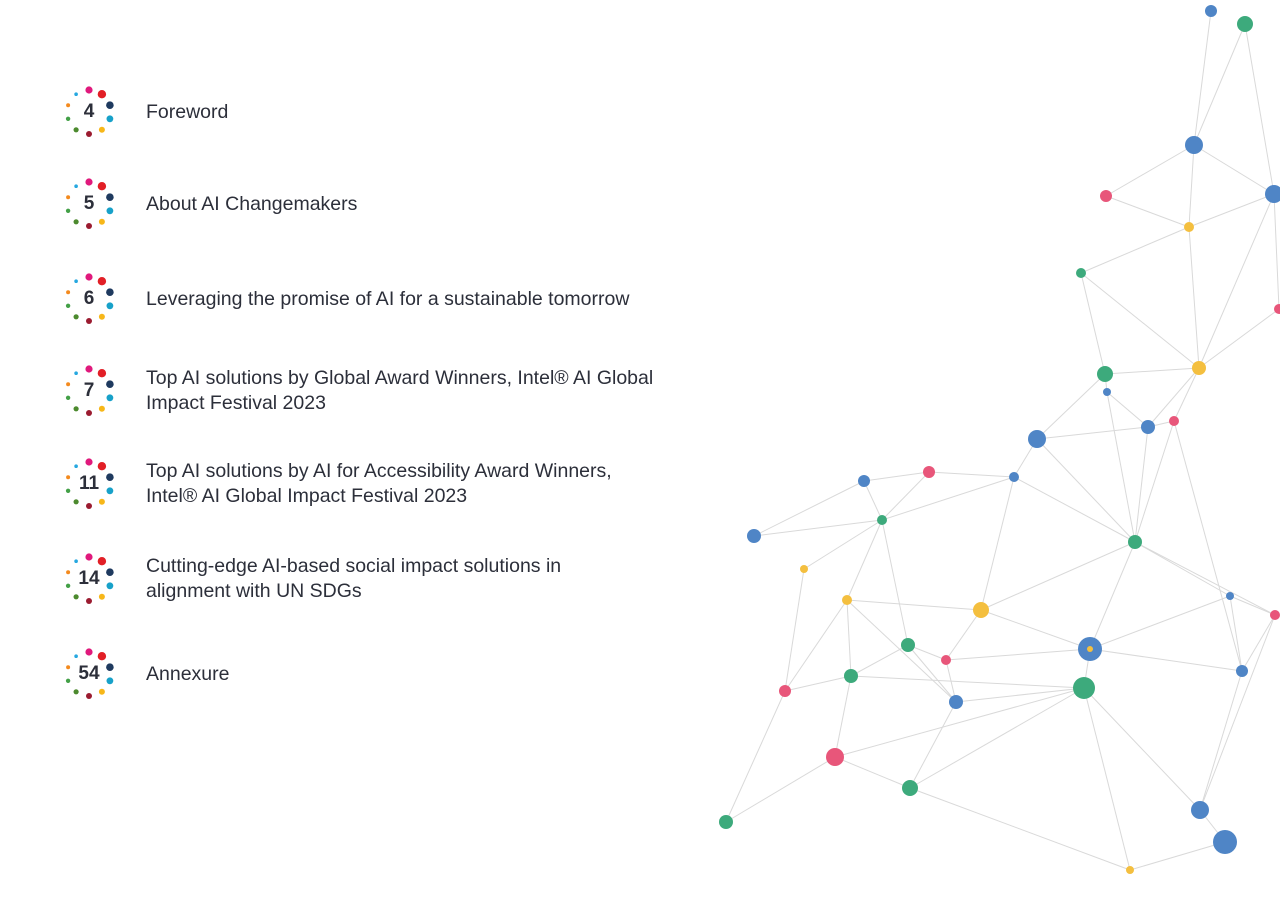 This screenshot has height=904, width=1280. I want to click on toc-title: Annexure, so click(188, 673).